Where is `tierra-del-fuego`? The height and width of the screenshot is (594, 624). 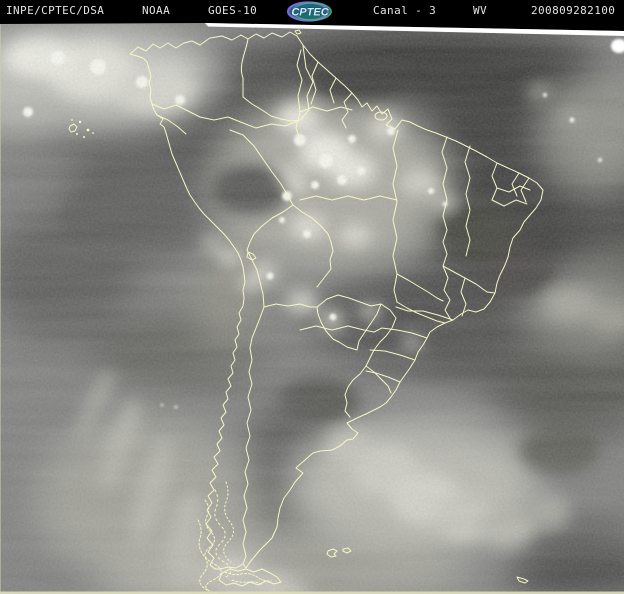
tierra-del-fuego is located at coordinates (250, 577).